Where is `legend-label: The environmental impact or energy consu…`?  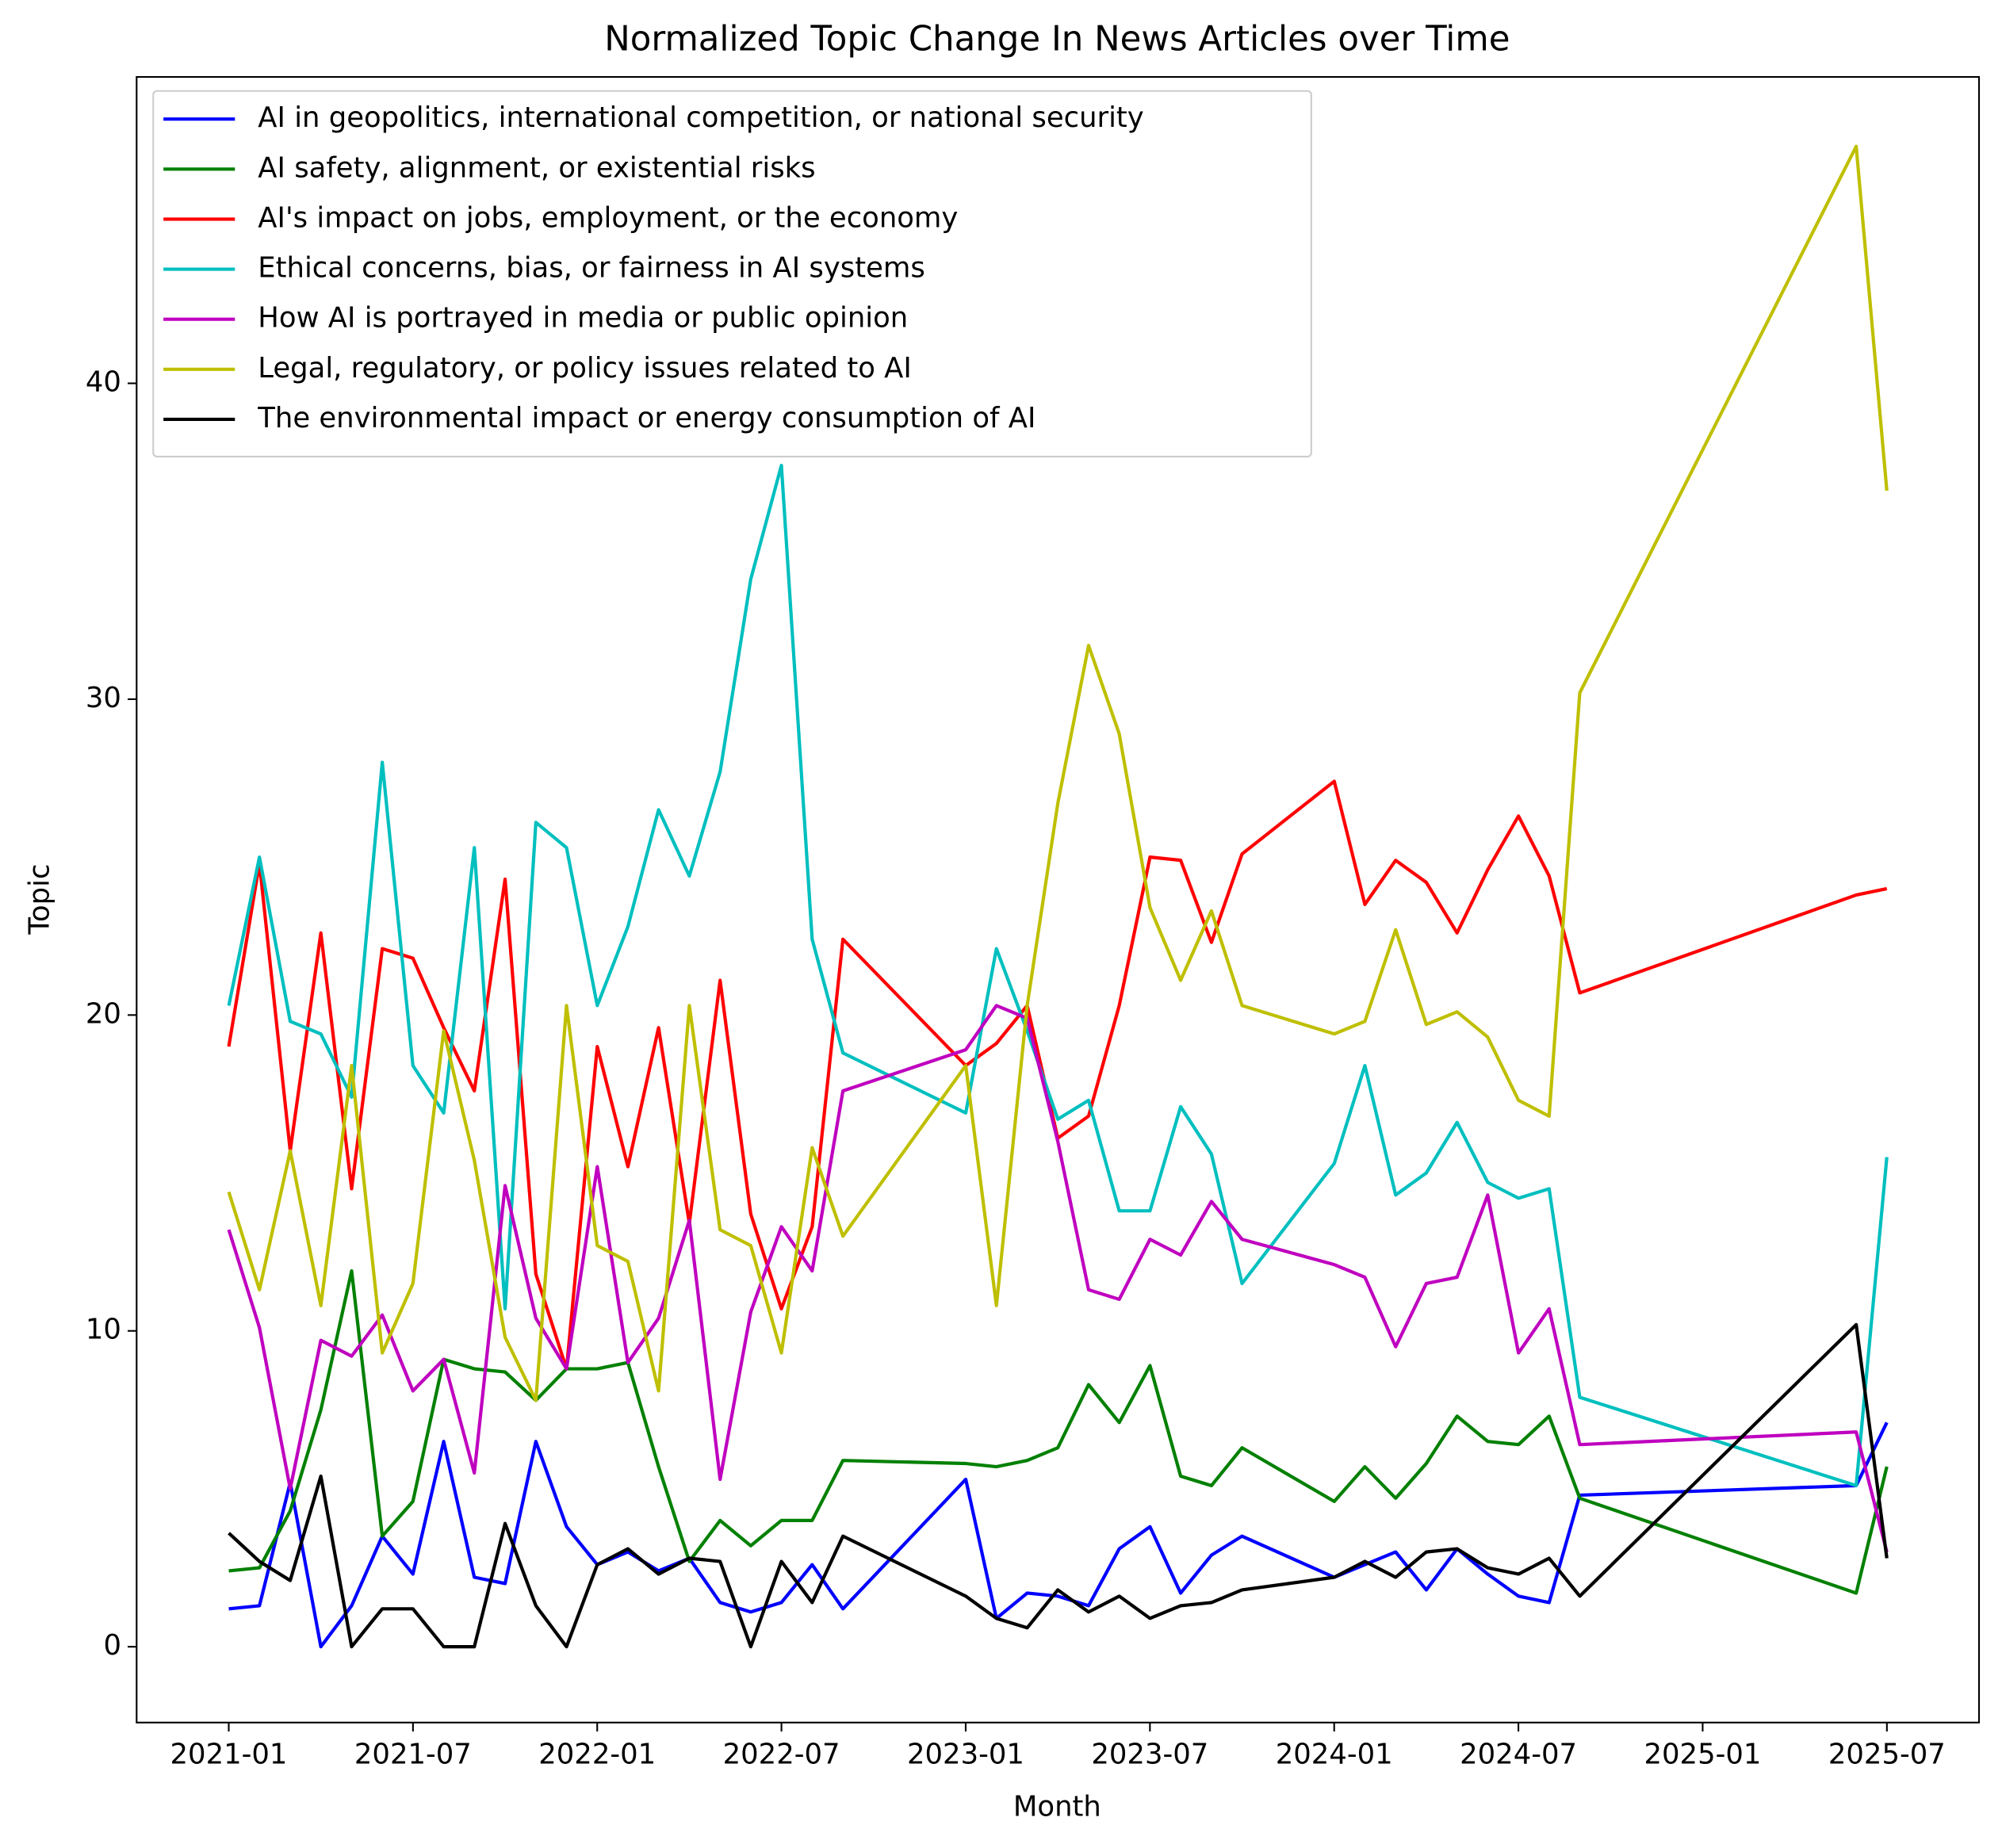
legend-label: The environmental impact or energy consu… is located at coordinates (646, 418).